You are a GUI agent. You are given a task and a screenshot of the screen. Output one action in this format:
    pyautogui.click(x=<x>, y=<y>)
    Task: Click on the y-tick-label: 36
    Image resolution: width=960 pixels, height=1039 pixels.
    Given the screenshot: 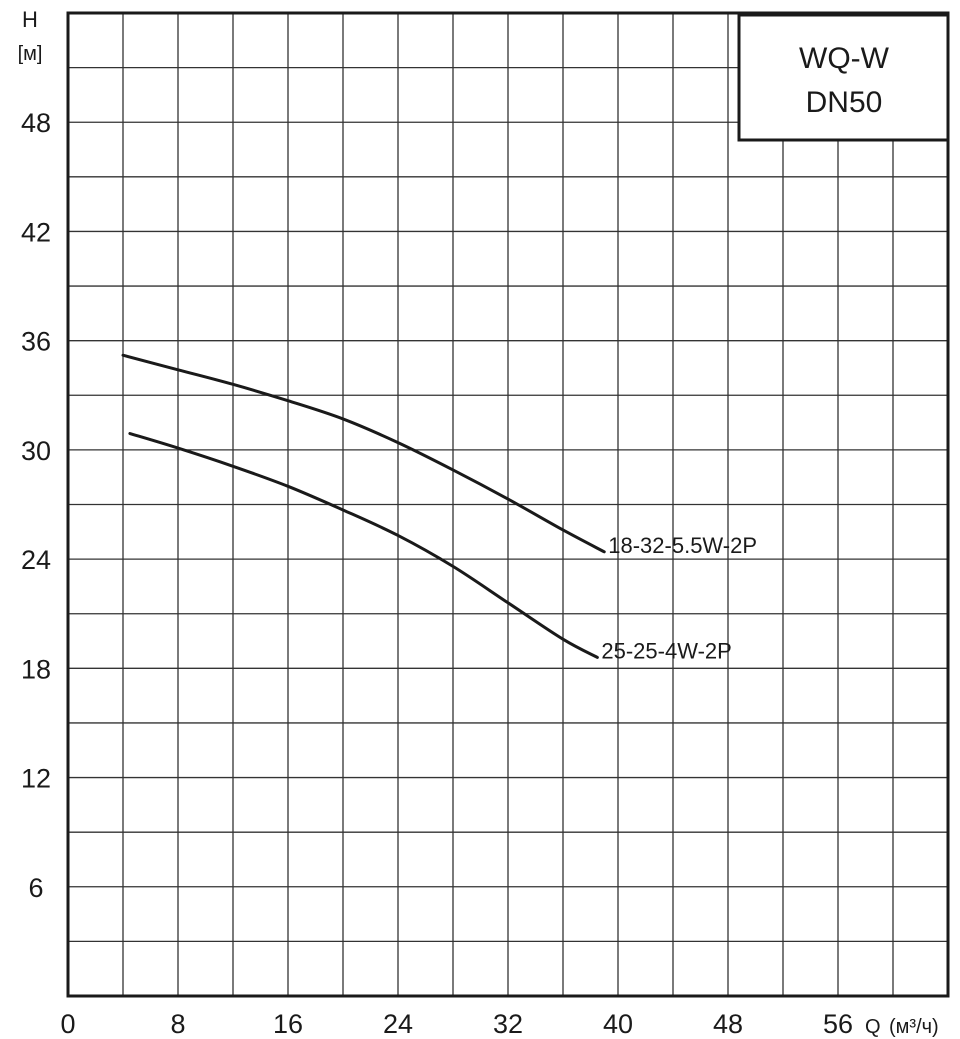 What is the action you would take?
    pyautogui.click(x=36, y=342)
    